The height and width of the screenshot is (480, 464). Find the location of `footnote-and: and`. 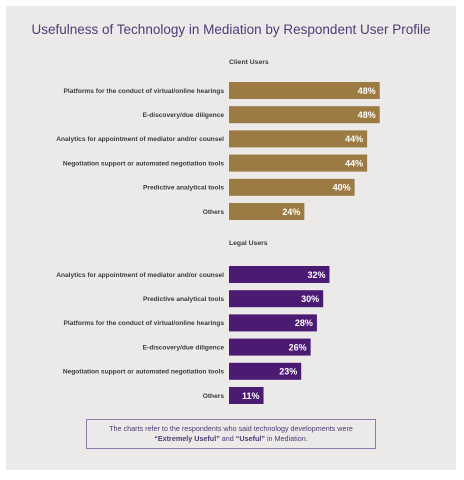

footnote-and: and is located at coordinates (227, 438).